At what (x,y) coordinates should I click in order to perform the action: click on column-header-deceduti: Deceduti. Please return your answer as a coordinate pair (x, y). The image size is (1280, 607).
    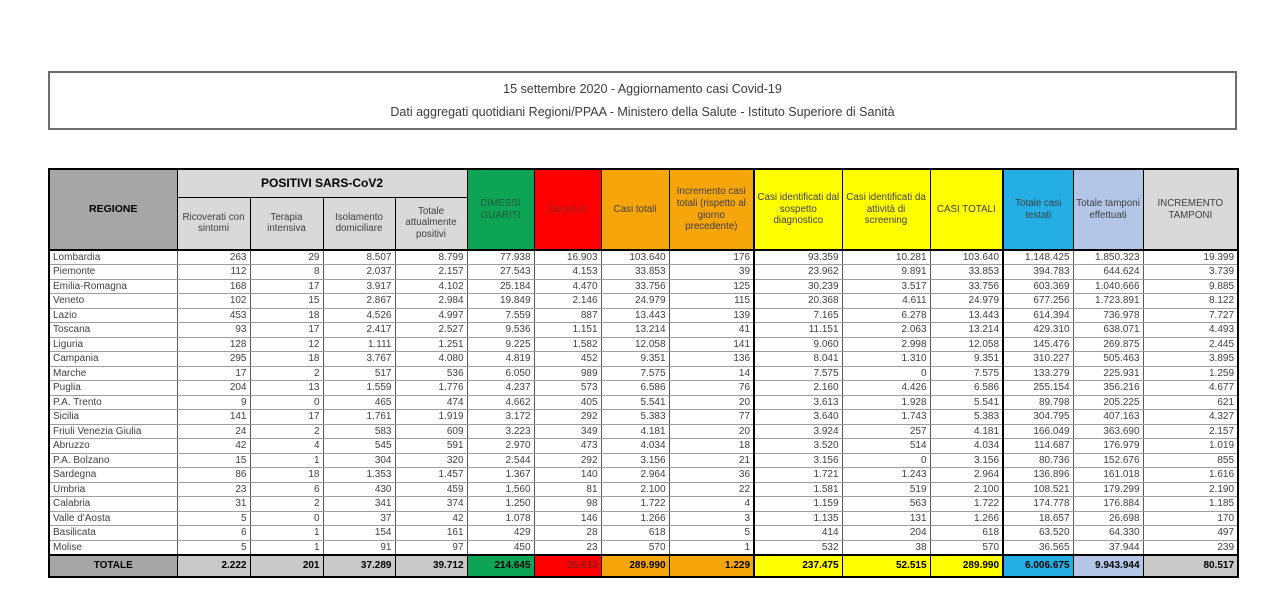
    Looking at the image, I should click on (567, 209).